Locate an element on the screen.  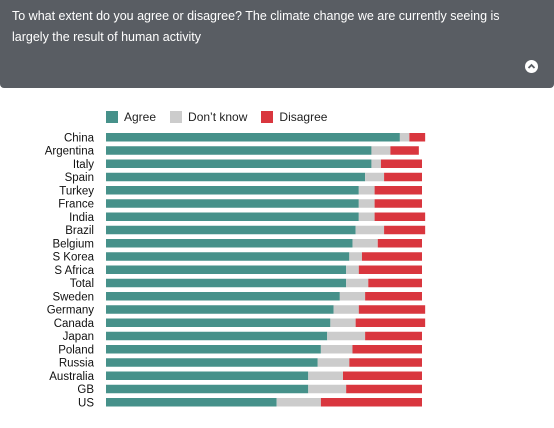
bar-agree-france is located at coordinates (232, 203).